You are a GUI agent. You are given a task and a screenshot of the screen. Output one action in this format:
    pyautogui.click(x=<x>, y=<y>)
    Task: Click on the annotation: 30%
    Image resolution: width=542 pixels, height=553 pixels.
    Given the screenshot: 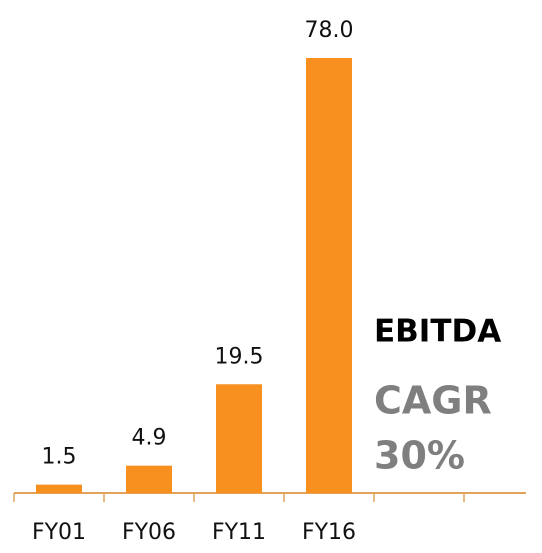 What is the action you would take?
    pyautogui.click(x=419, y=456)
    